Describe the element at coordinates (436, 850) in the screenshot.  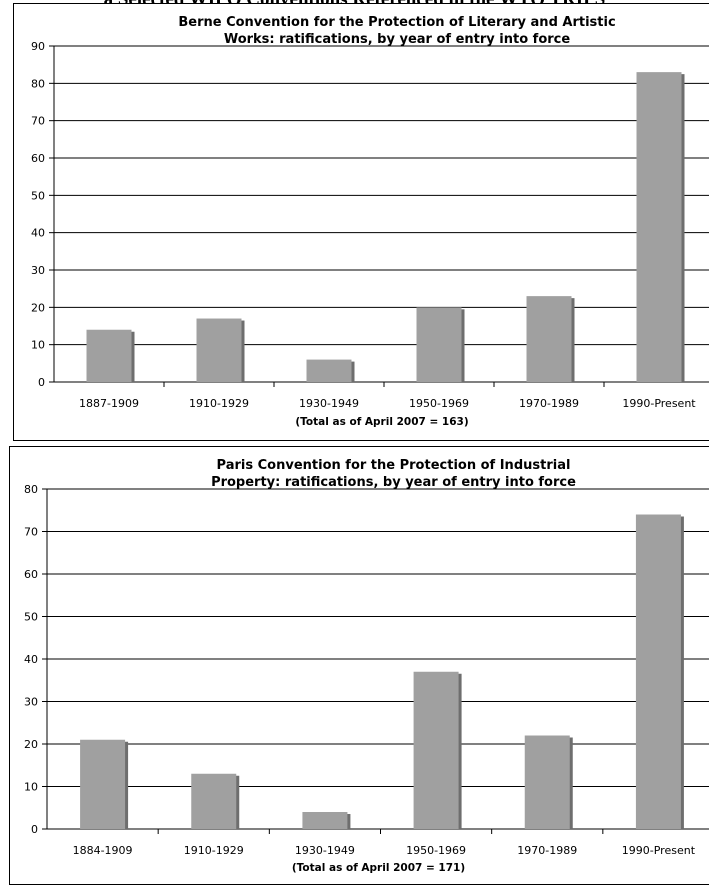
I see `paris-category-label: 1950-1969` at that location.